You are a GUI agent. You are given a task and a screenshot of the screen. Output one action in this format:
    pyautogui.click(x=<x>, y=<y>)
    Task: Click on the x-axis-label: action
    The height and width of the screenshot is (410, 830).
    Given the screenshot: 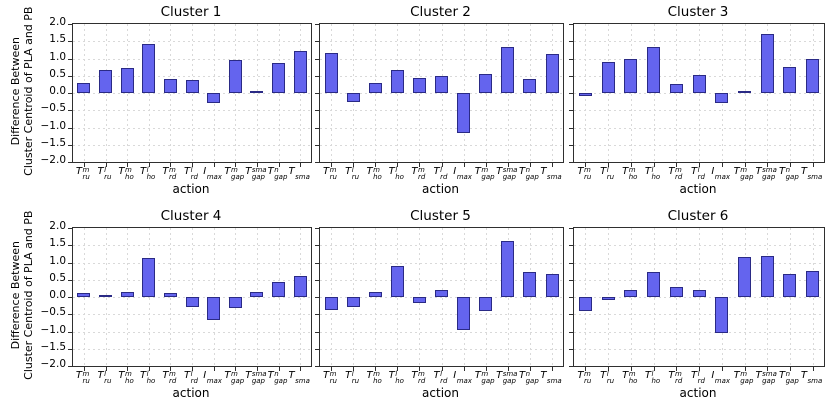 What is the action you would take?
    pyautogui.click(x=191, y=393)
    